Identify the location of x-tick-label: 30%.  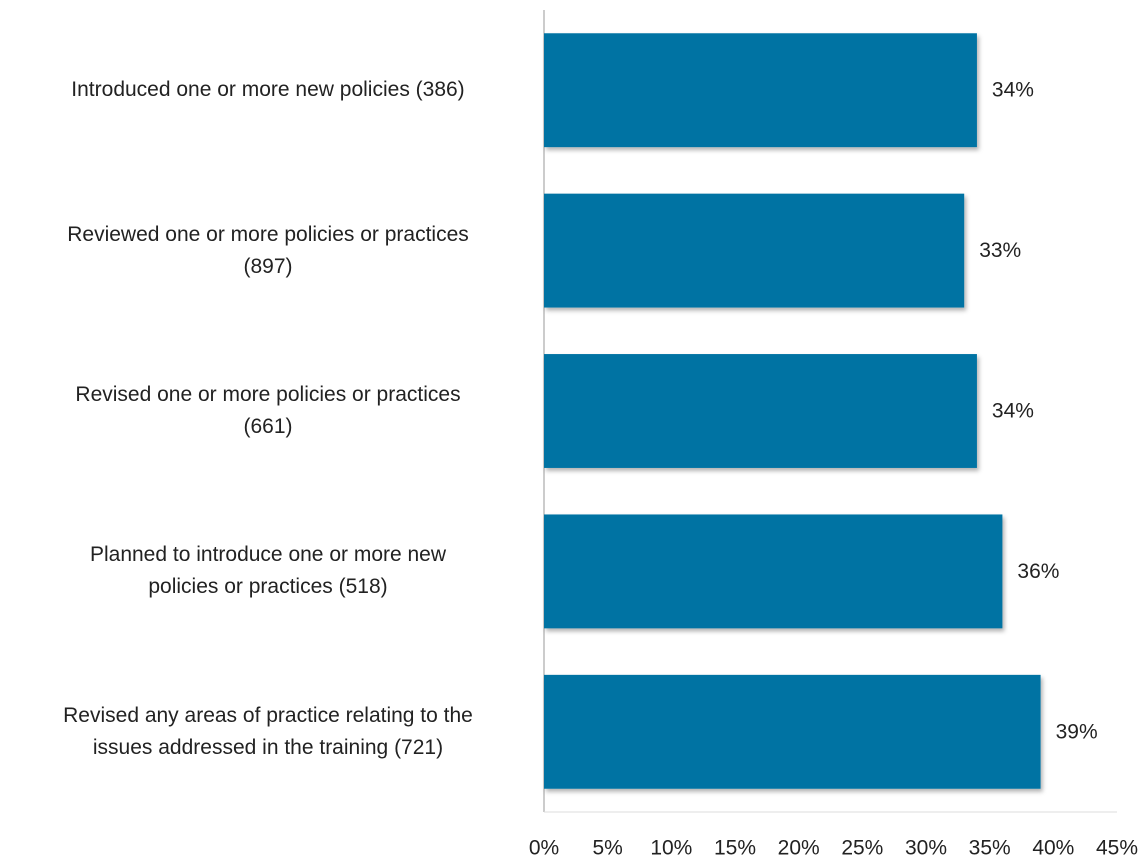
(926, 848).